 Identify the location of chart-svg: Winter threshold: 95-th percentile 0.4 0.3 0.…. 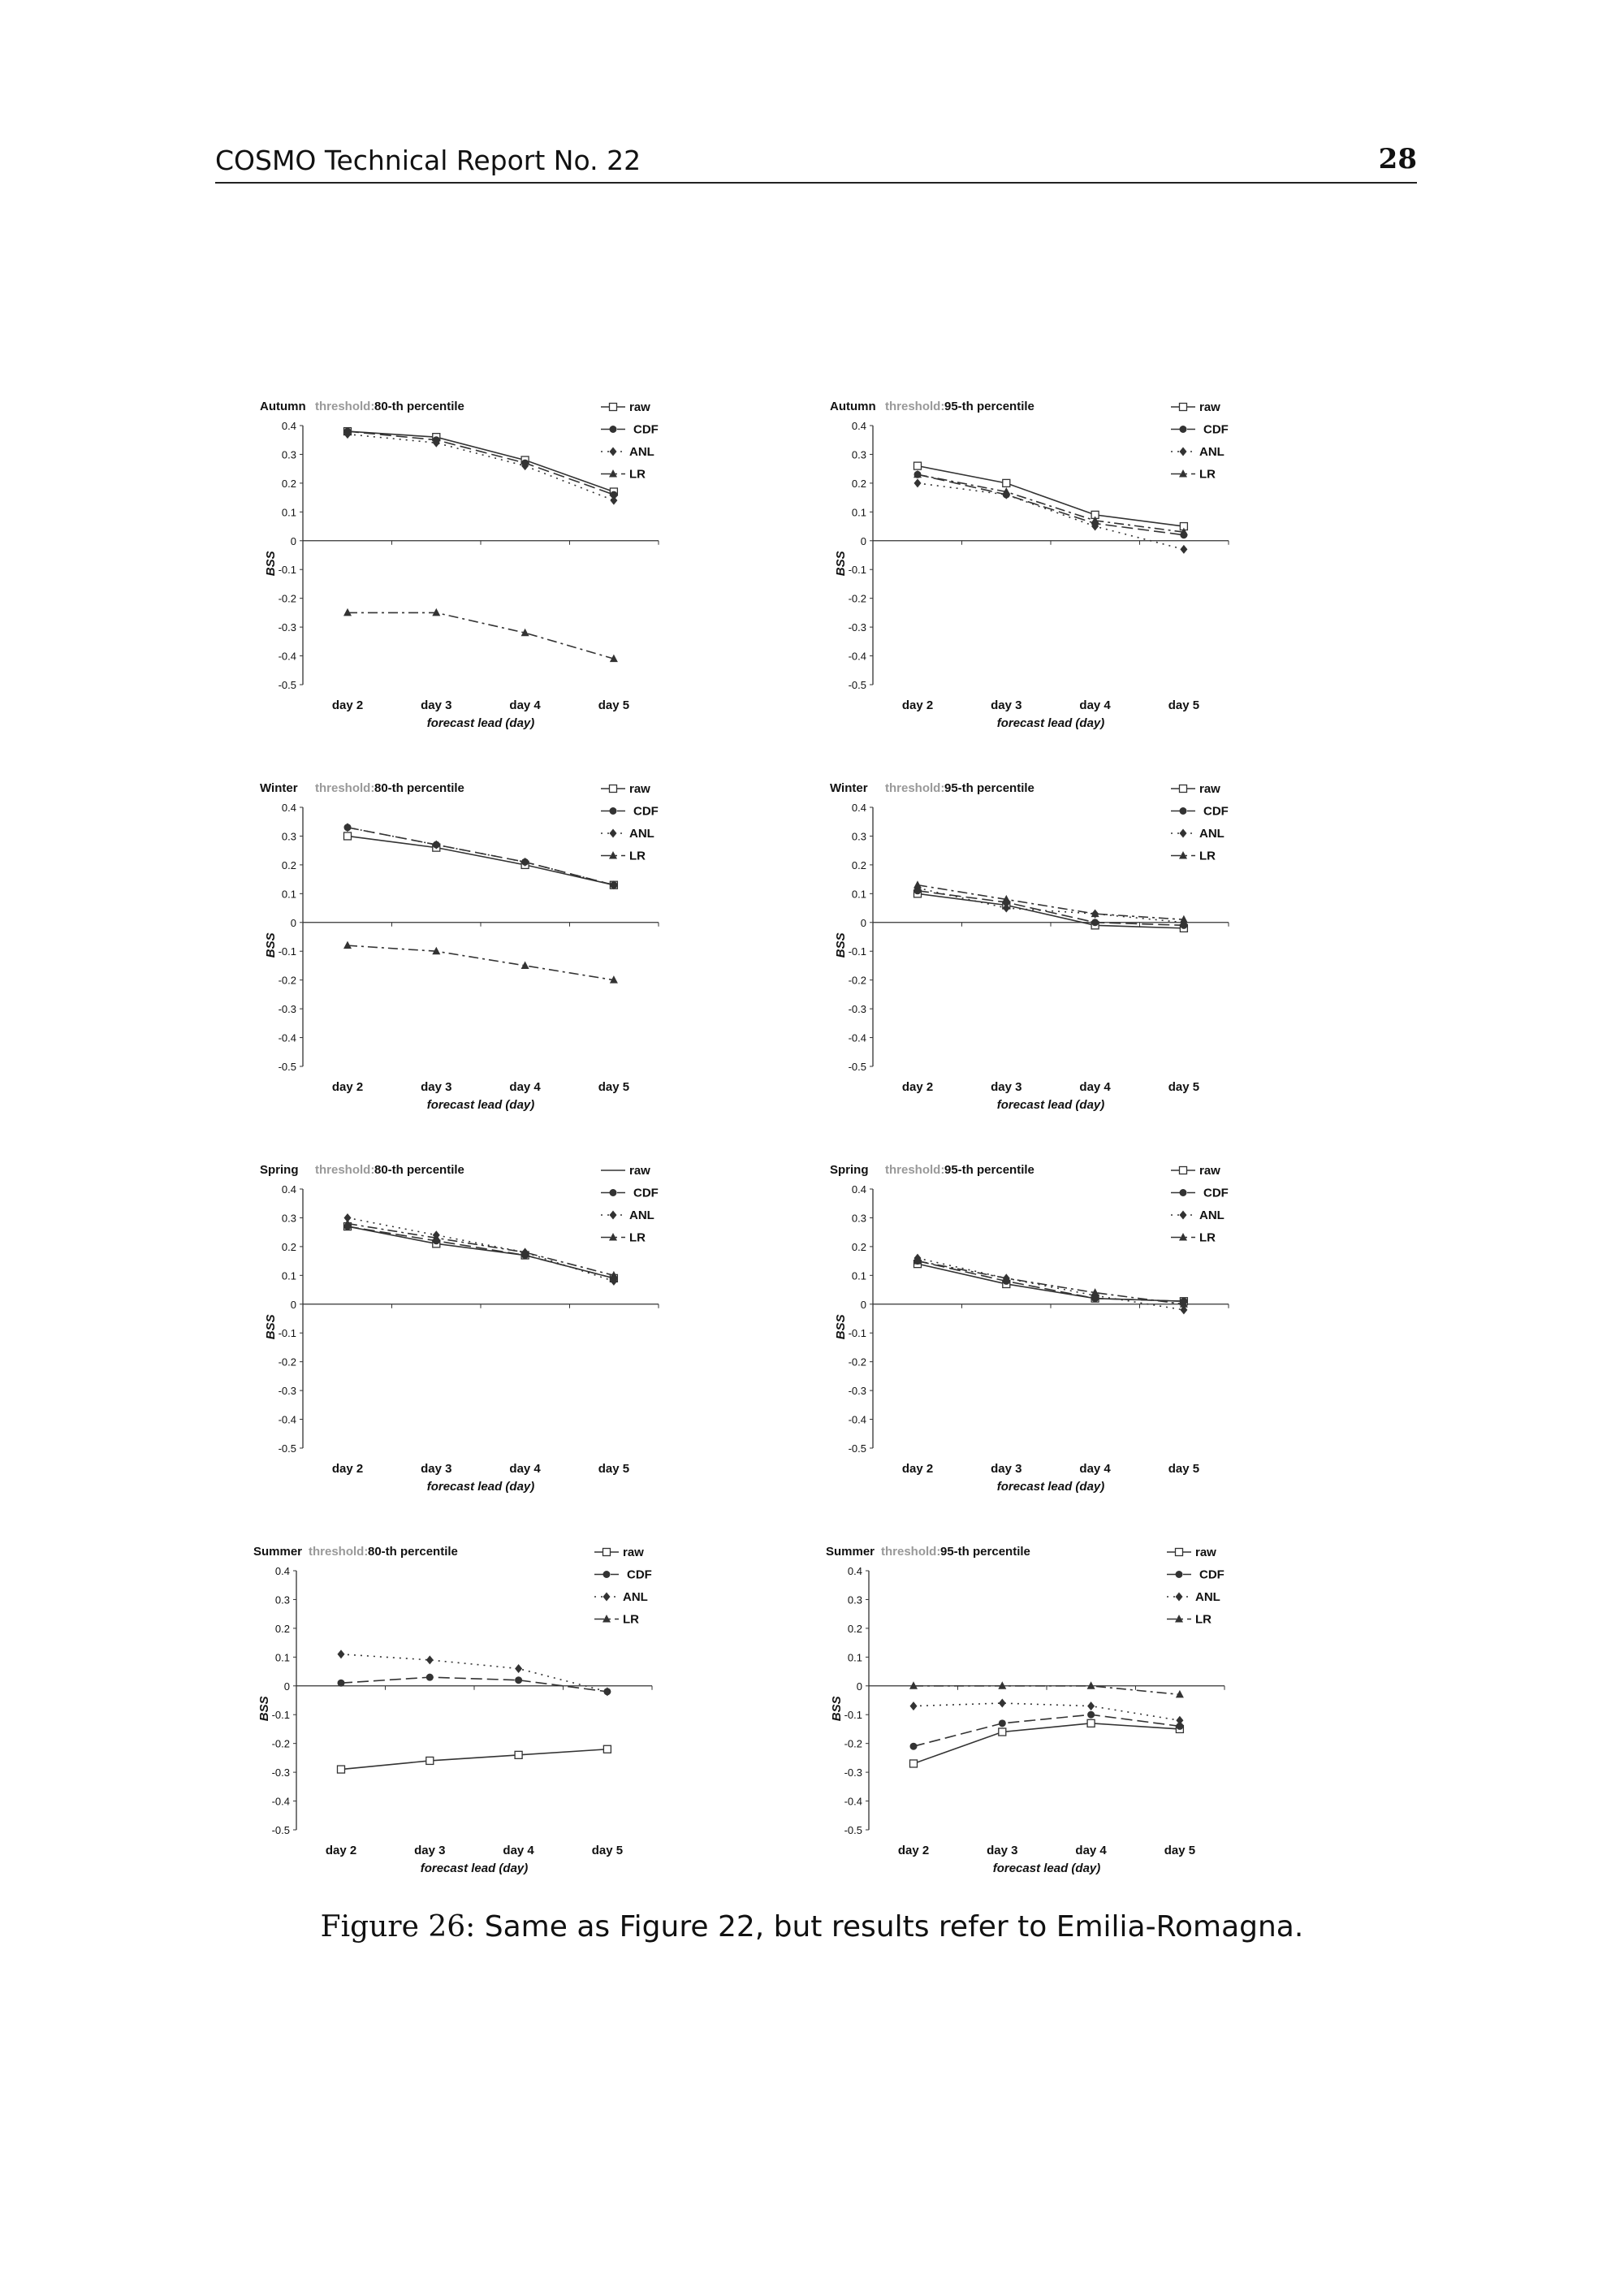
(1029, 946).